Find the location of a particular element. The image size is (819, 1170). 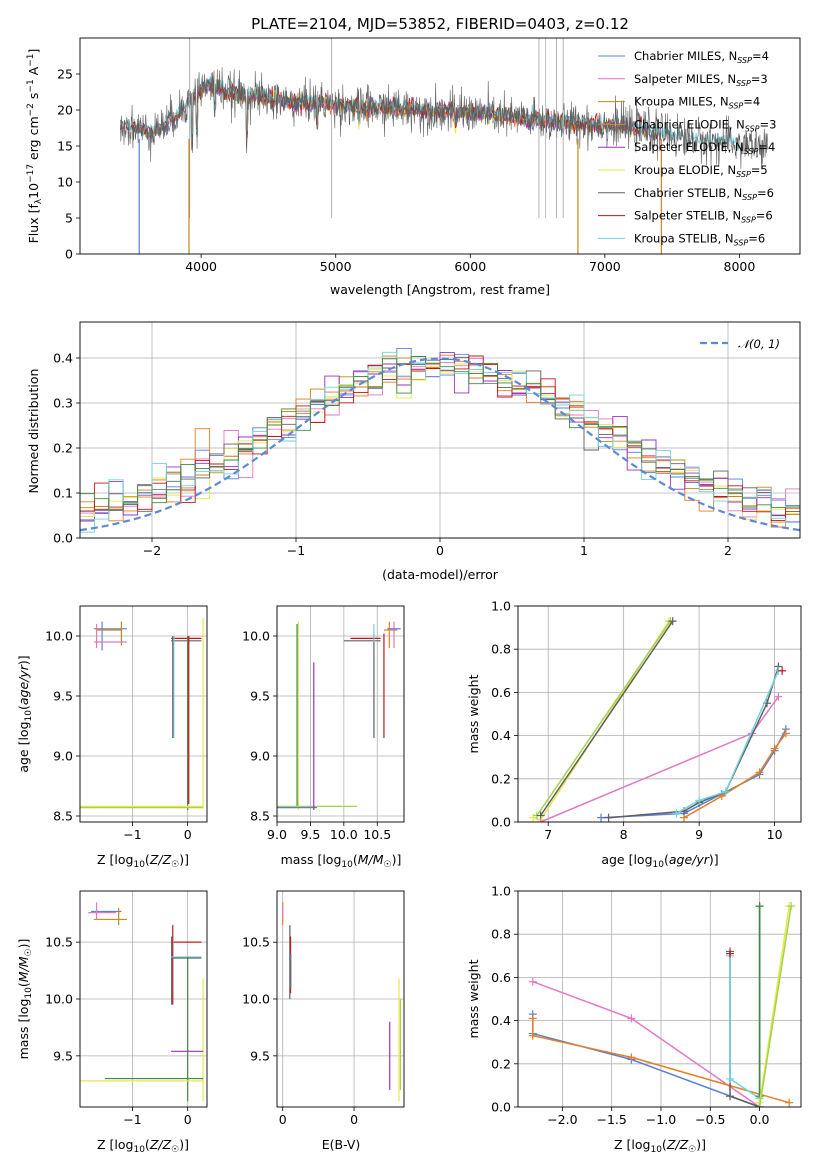

axes-frame: 7 8 9 10 0.0 0.2 0.4 0.6 0.8 1.0 is located at coordinates (646, 720).